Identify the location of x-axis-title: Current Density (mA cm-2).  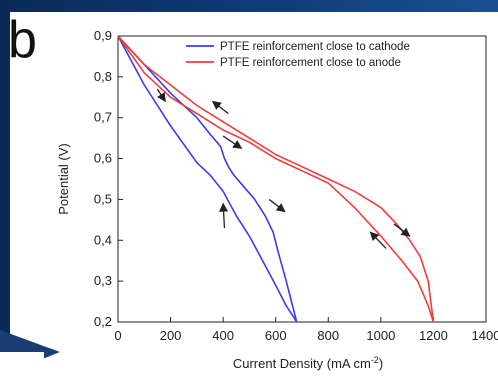
(308, 363).